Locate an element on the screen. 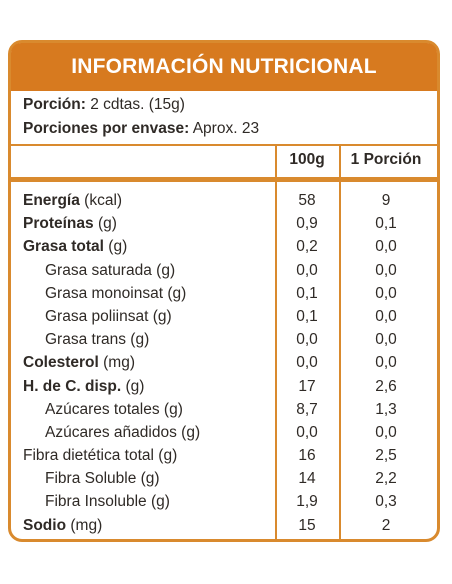 The image size is (452, 584). nutrient-label: Colesterol (mg) is located at coordinates (79, 362).